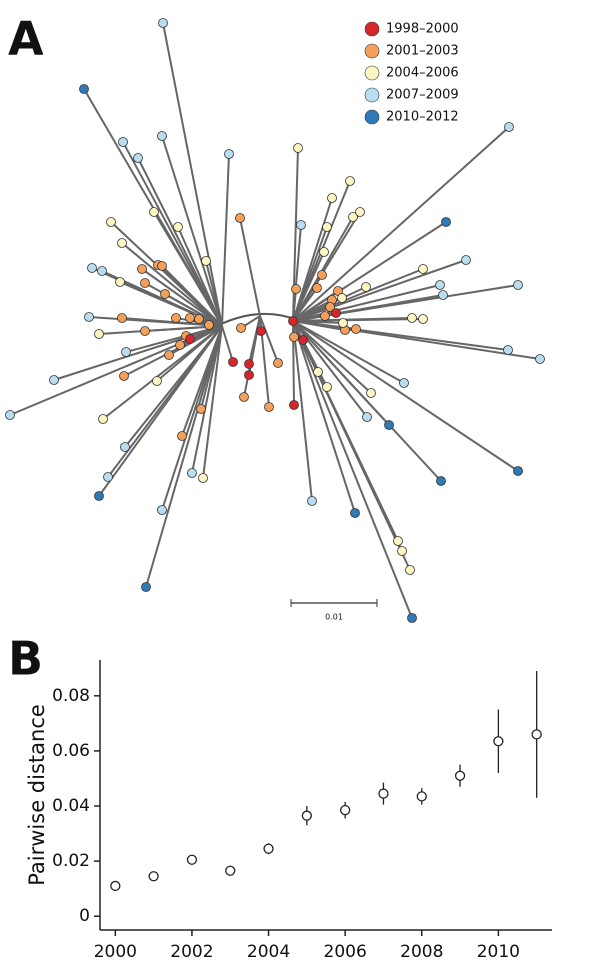 The width and height of the screenshot is (600, 977). Describe the element at coordinates (71, 806) in the screenshot. I see `y-tick-label: 0.04` at that location.